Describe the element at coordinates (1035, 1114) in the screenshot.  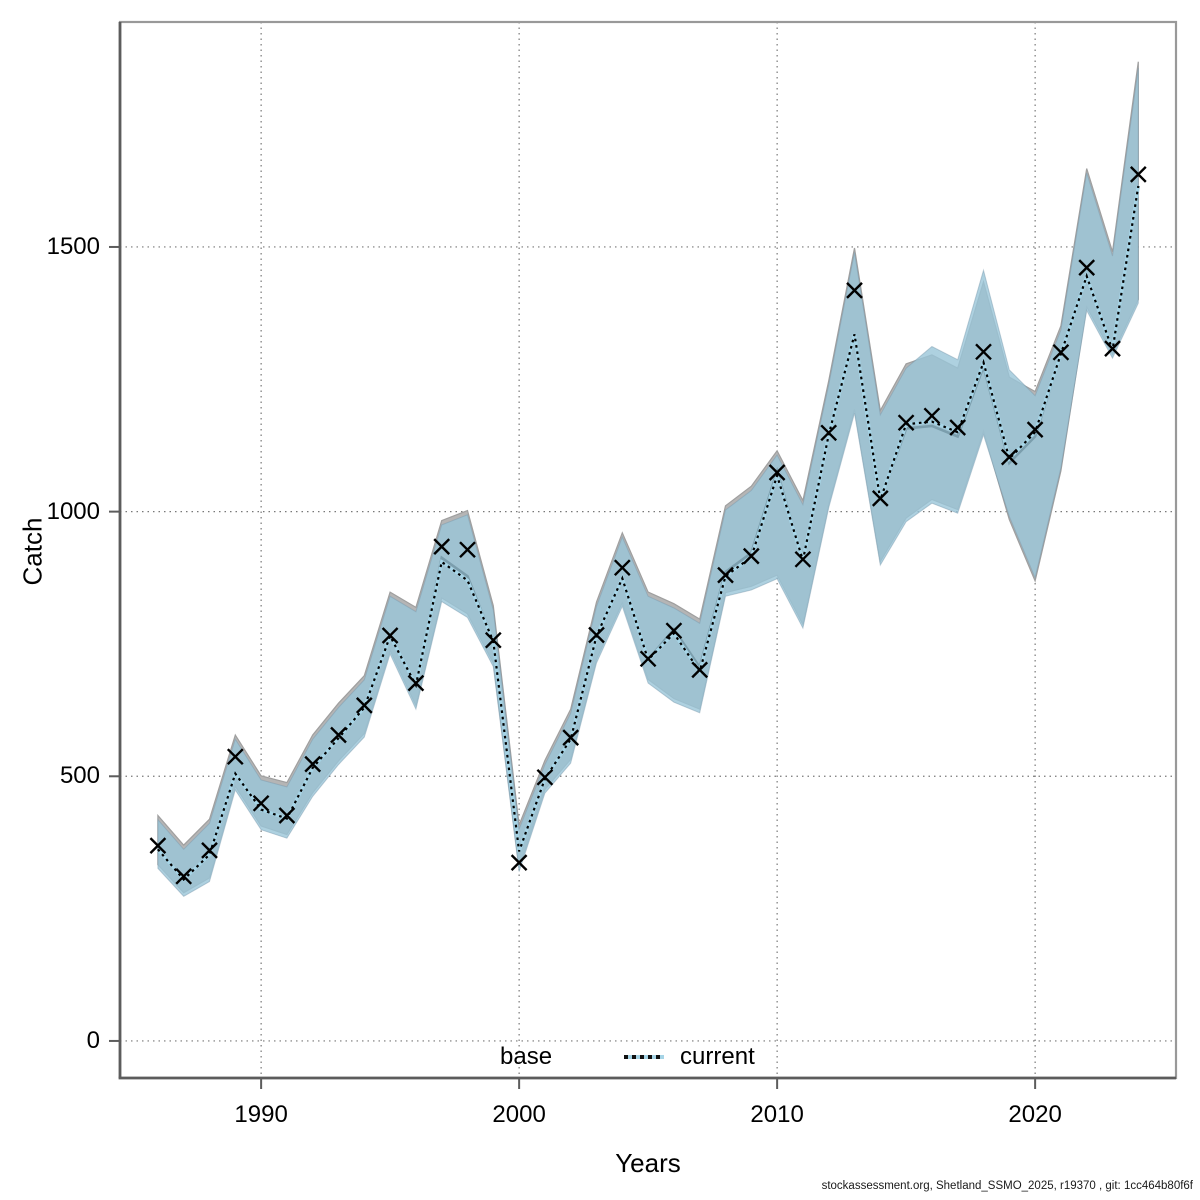
I see `x-tick-label: 2020` at that location.